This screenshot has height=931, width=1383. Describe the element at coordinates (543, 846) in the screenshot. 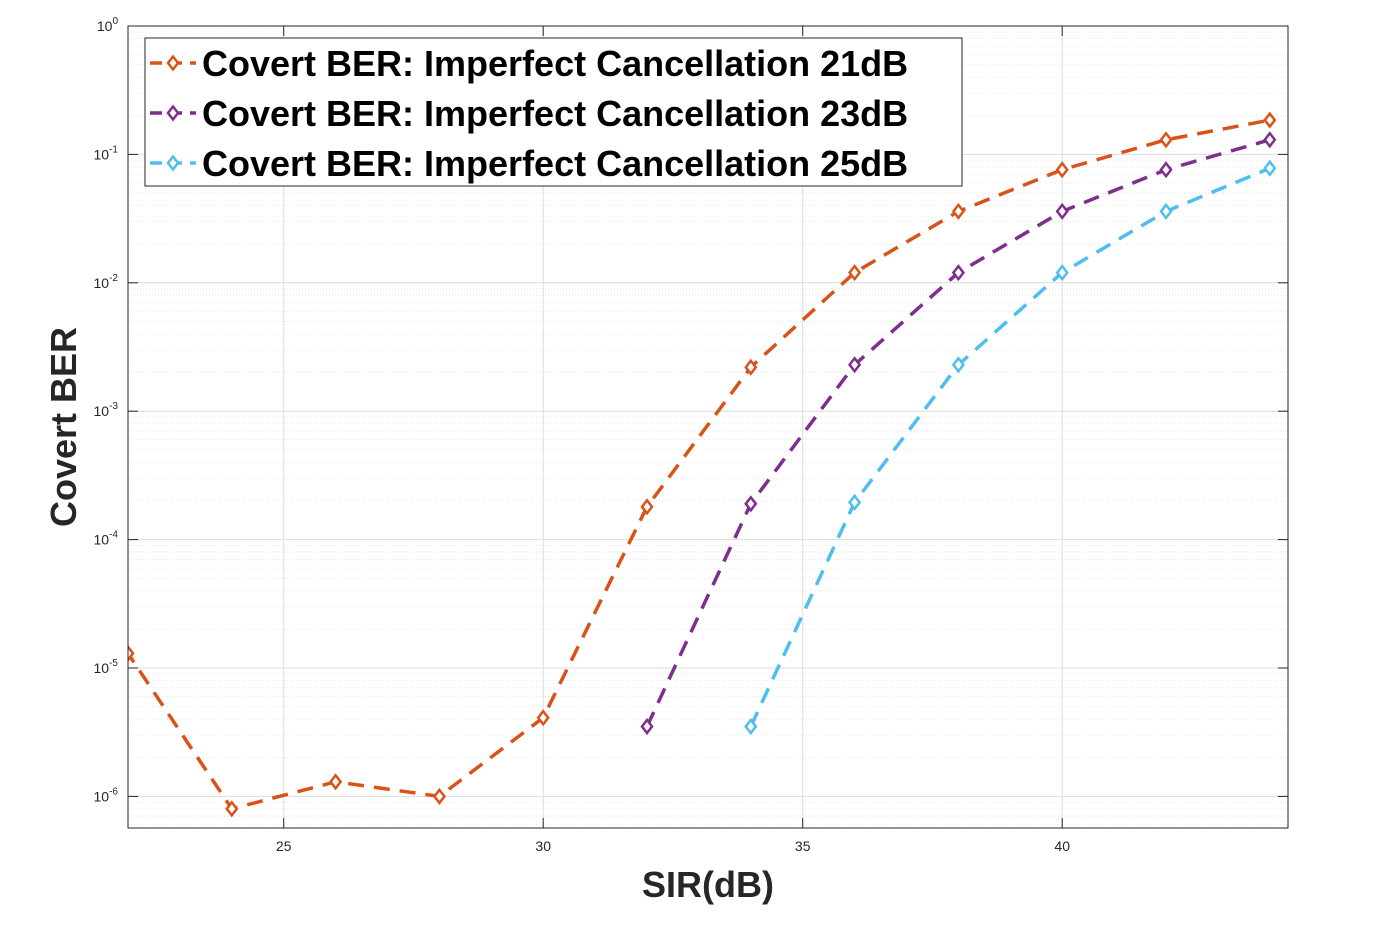

I see `x-tick-label: 30` at that location.